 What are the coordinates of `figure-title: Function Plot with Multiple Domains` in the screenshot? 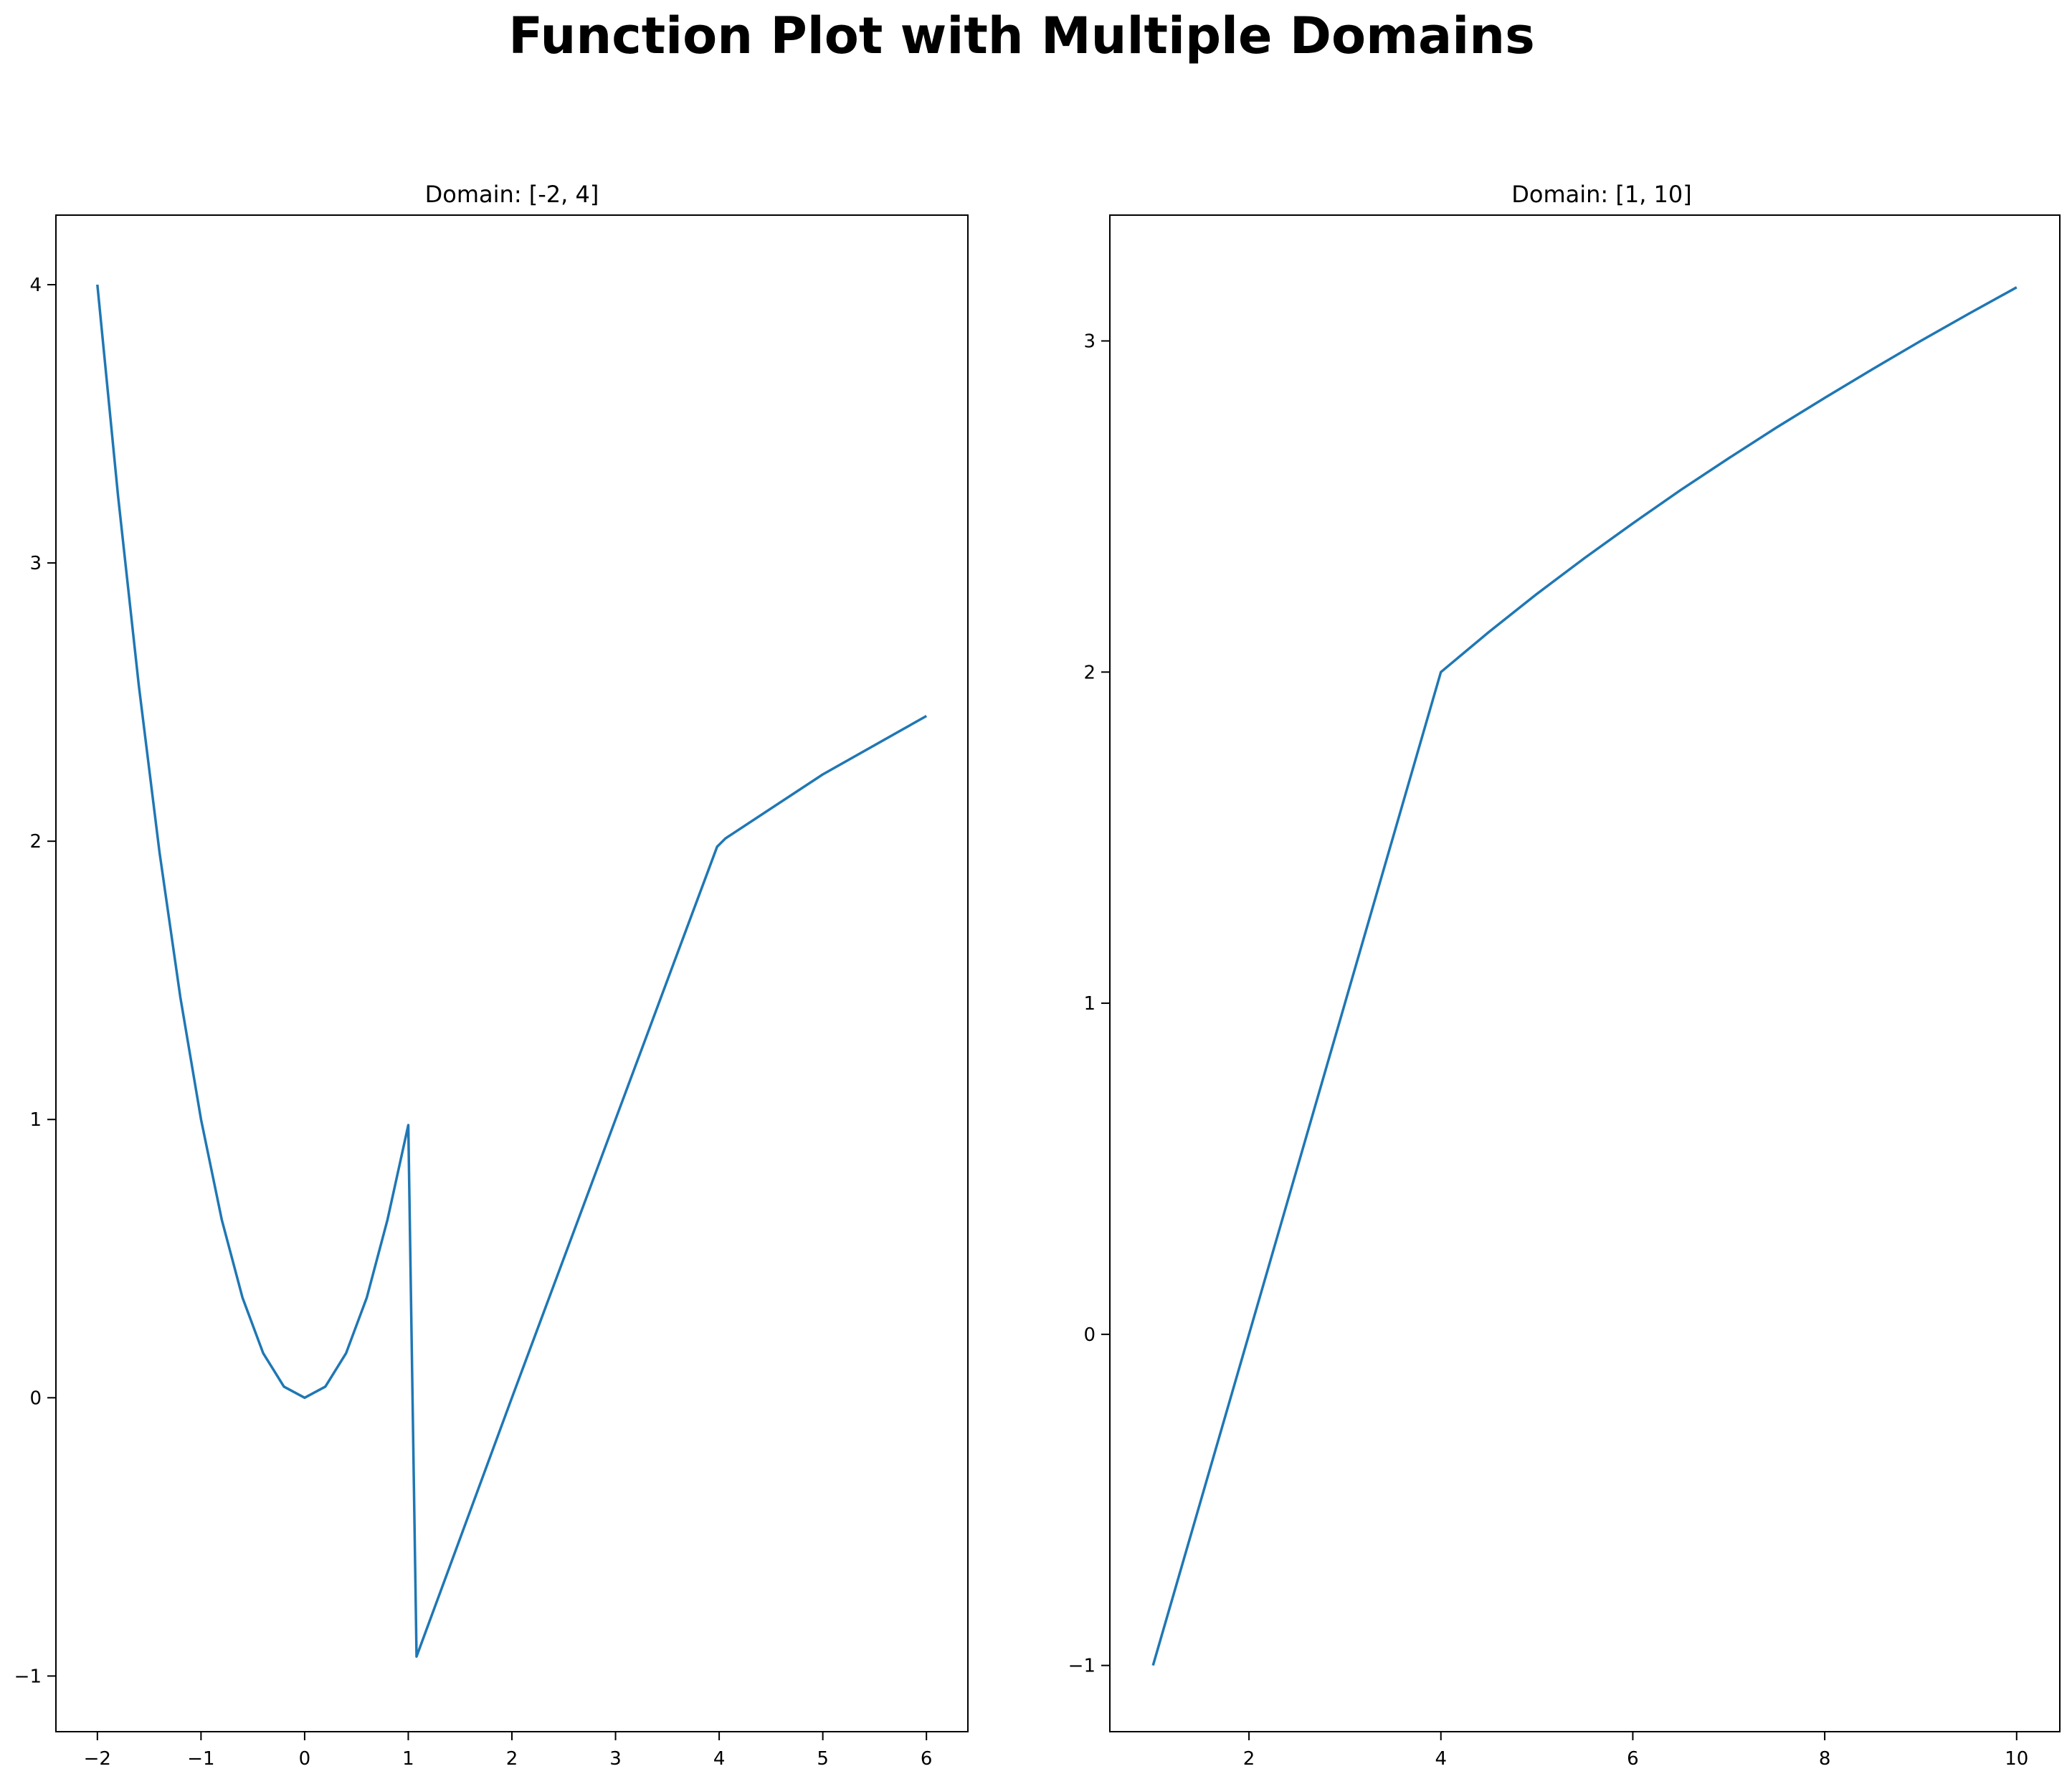 It's located at (1021, 35).